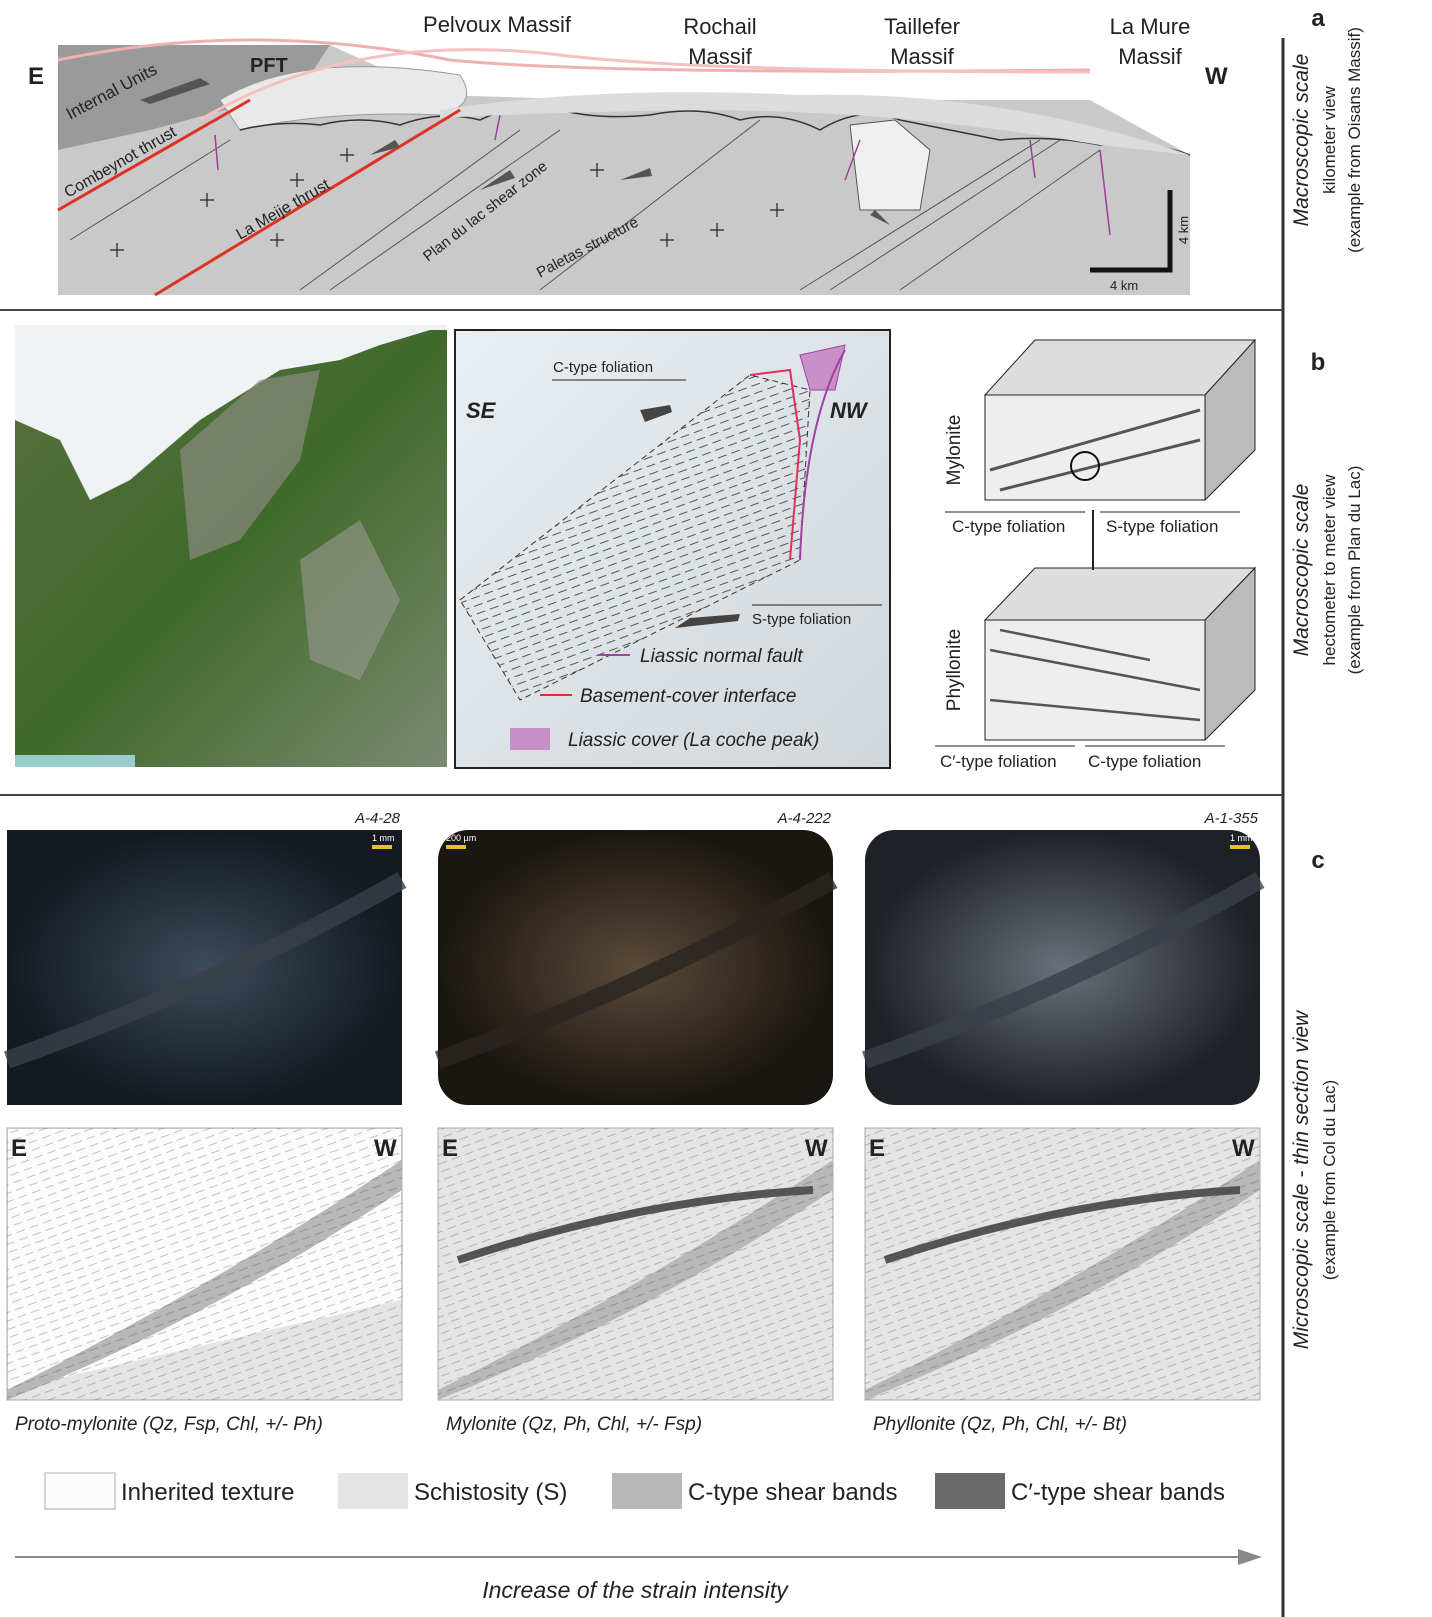 The height and width of the screenshot is (1617, 1432). I want to click on cross-section, so click(624, 167).